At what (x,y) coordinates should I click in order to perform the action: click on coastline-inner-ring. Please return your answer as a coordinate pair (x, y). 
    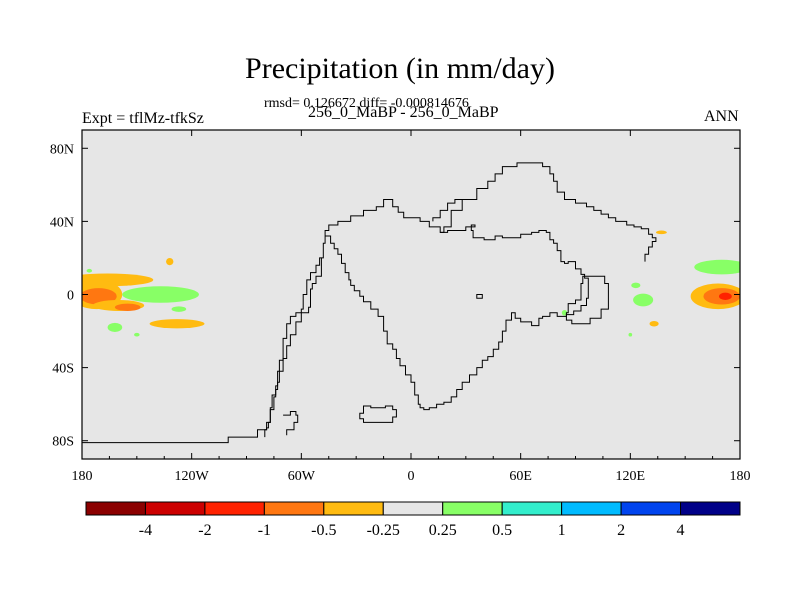
    Looking at the image, I should click on (587, 300).